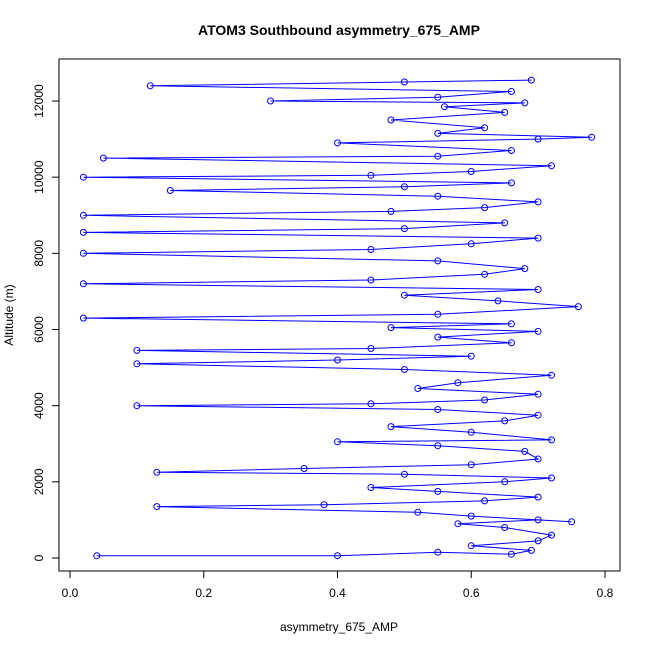 This screenshot has width=650, height=650. What do you see at coordinates (471, 593) in the screenshot?
I see `x-tick-label: 0.6` at bounding box center [471, 593].